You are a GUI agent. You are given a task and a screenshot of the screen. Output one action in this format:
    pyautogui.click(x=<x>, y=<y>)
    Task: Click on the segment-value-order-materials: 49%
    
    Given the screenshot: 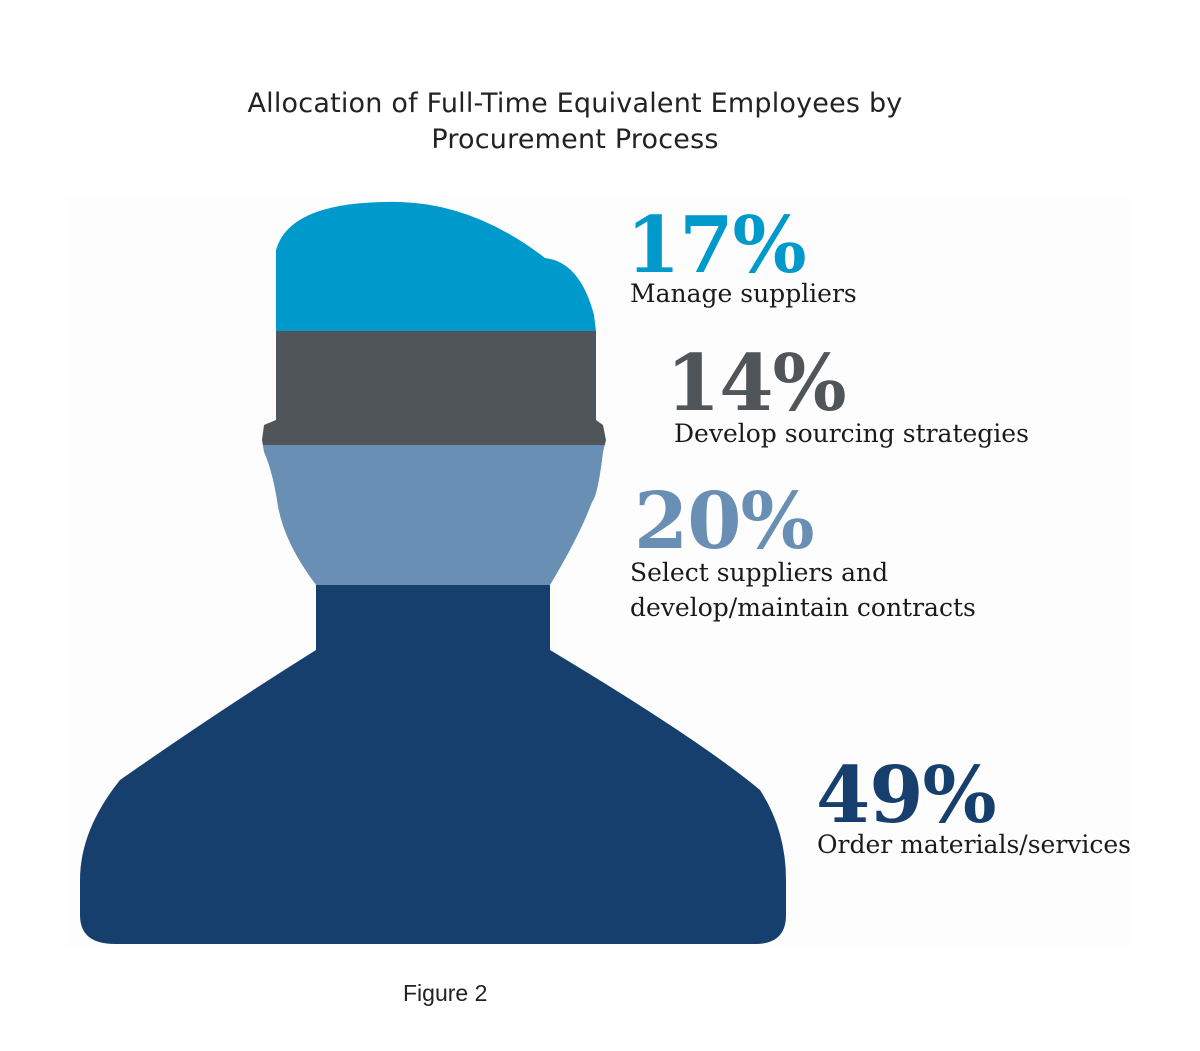 What is the action you would take?
    pyautogui.click(x=906, y=795)
    